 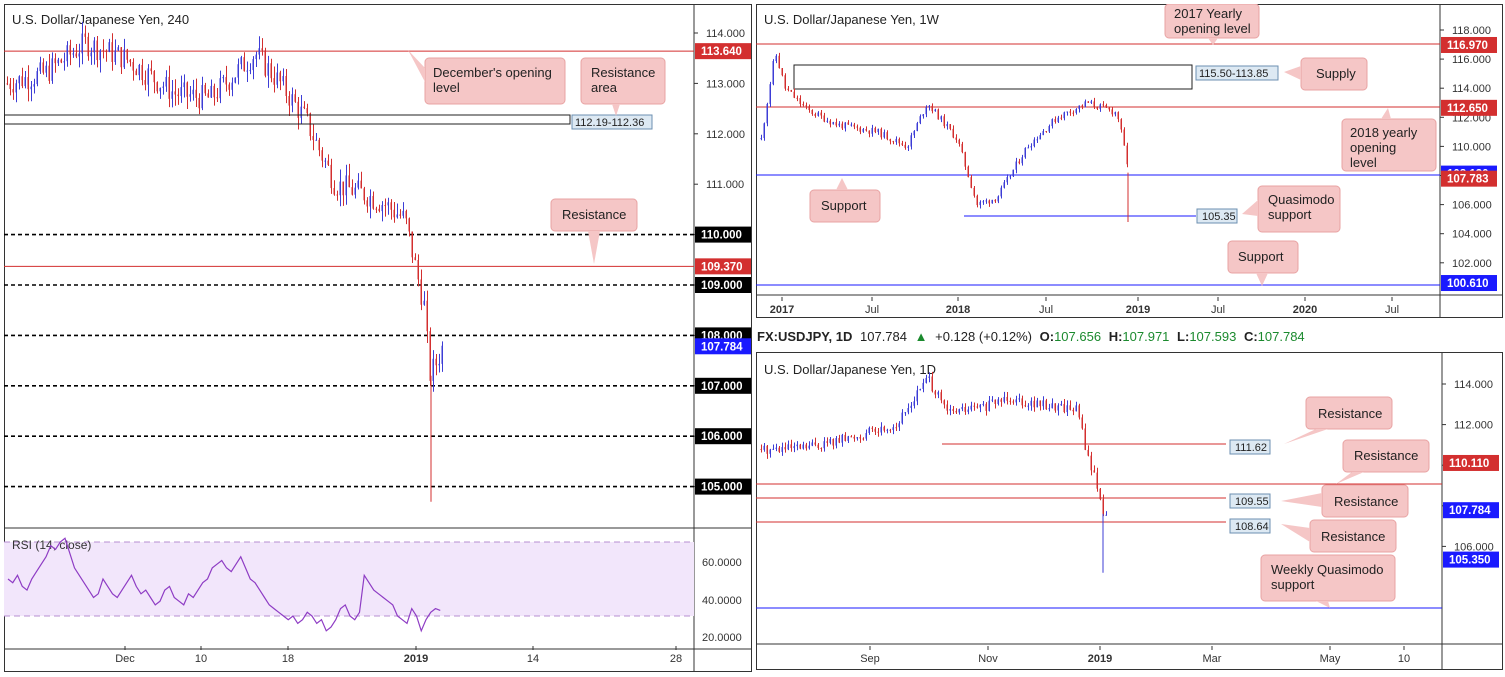 What do you see at coordinates (722, 267) in the screenshot?
I see `price-badge-label: 109.370` at bounding box center [722, 267].